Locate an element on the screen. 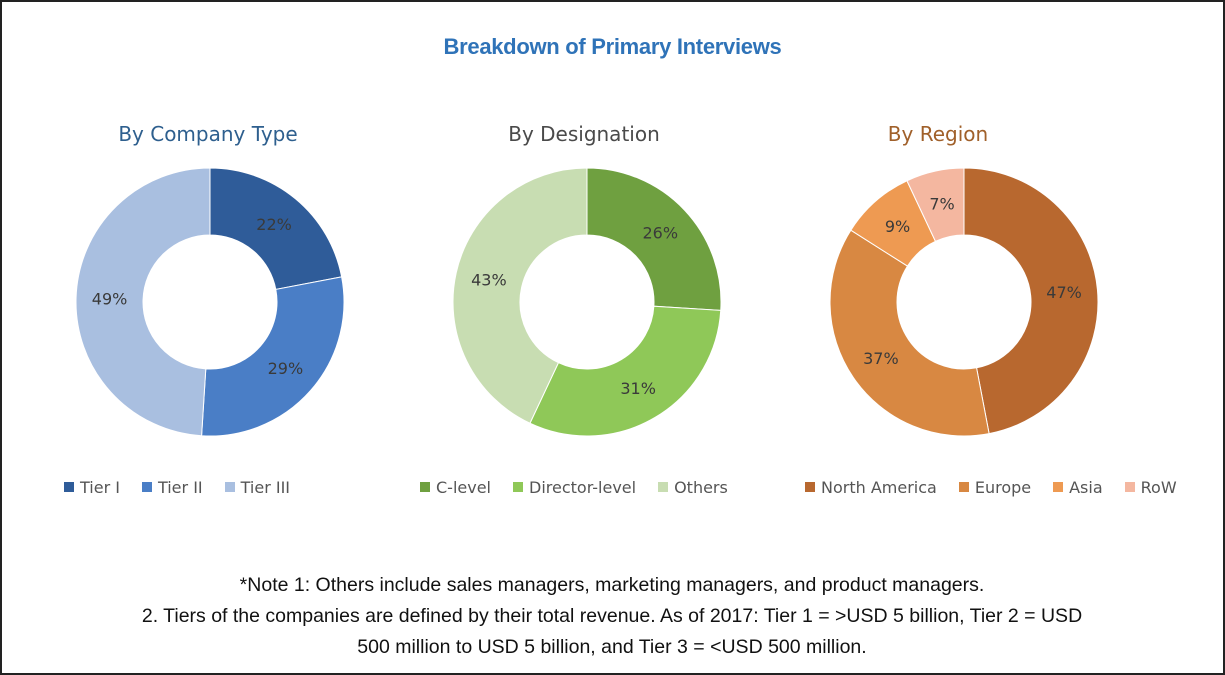 This screenshot has width=1225, height=675. slice-tier-iii is located at coordinates (143, 302).